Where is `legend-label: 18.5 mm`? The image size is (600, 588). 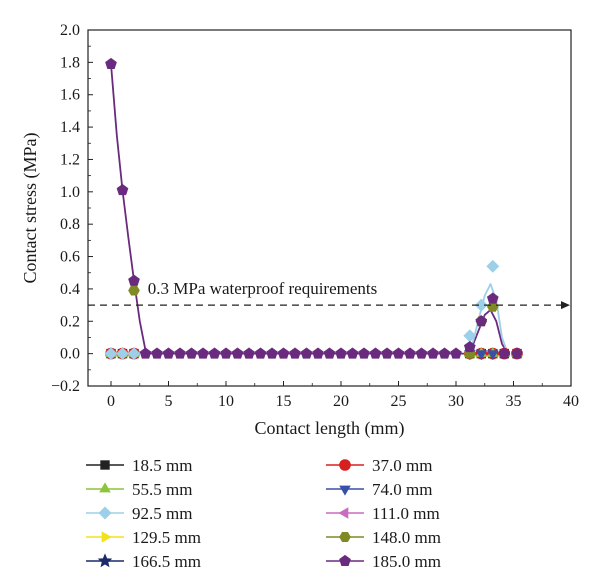 legend-label: 18.5 mm is located at coordinates (162, 465).